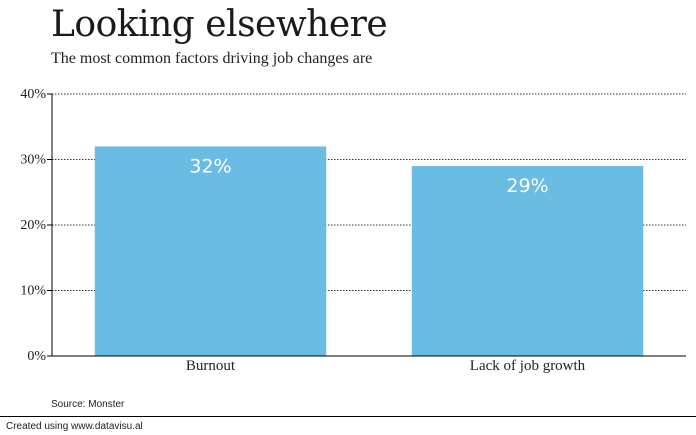  What do you see at coordinates (33, 160) in the screenshot?
I see `y-tick-label: 30%` at bounding box center [33, 160].